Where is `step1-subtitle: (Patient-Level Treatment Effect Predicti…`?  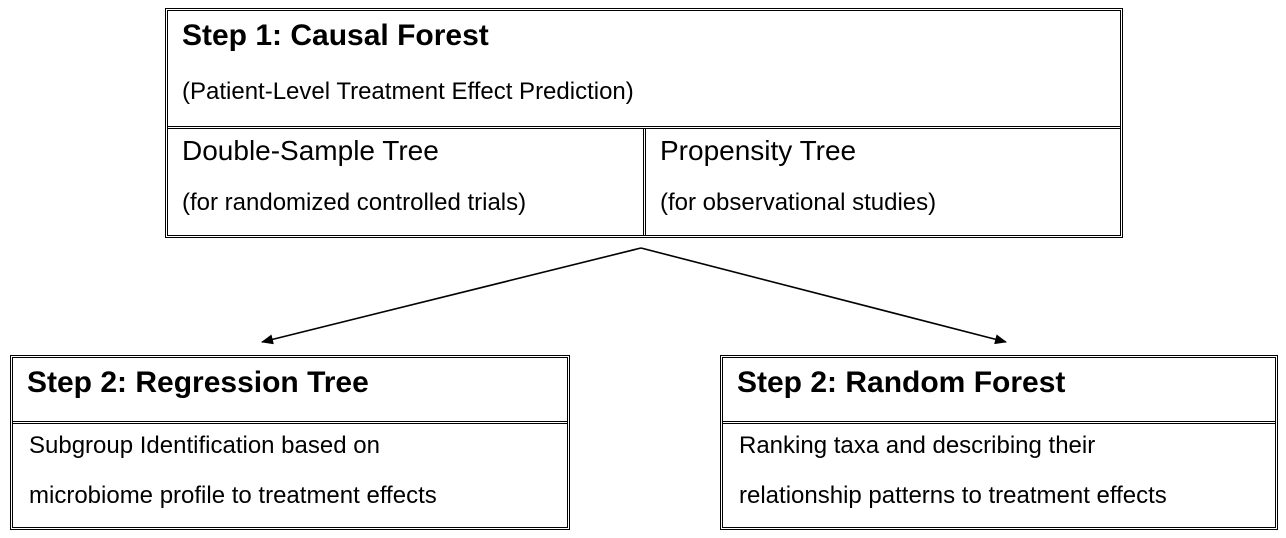
step1-subtitle: (Patient-Level Treatment Effect Predicti… is located at coordinates (408, 91).